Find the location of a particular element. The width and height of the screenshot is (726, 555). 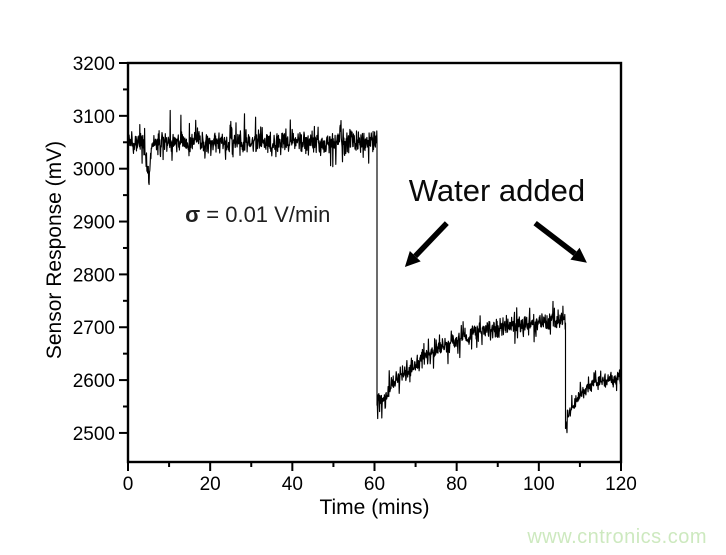

y-tick-label: 3100 is located at coordinates (94, 117).